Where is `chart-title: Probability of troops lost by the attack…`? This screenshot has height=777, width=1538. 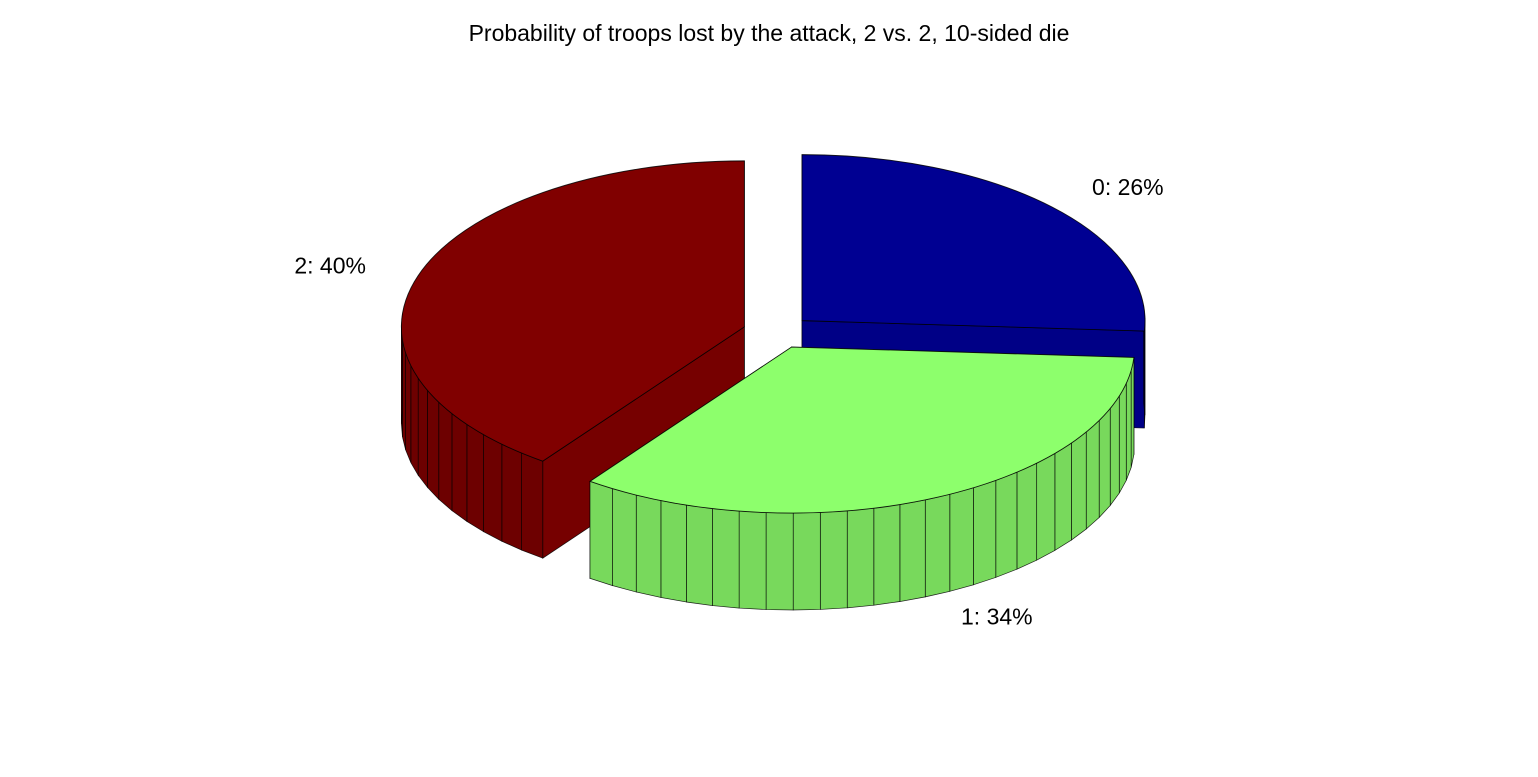
chart-title: Probability of troops lost by the attack… is located at coordinates (769, 33).